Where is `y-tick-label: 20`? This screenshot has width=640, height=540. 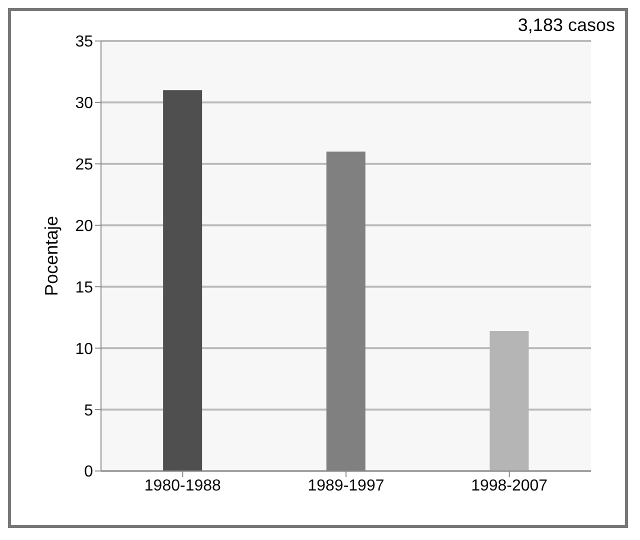
y-tick-label: 20 is located at coordinates (84, 226).